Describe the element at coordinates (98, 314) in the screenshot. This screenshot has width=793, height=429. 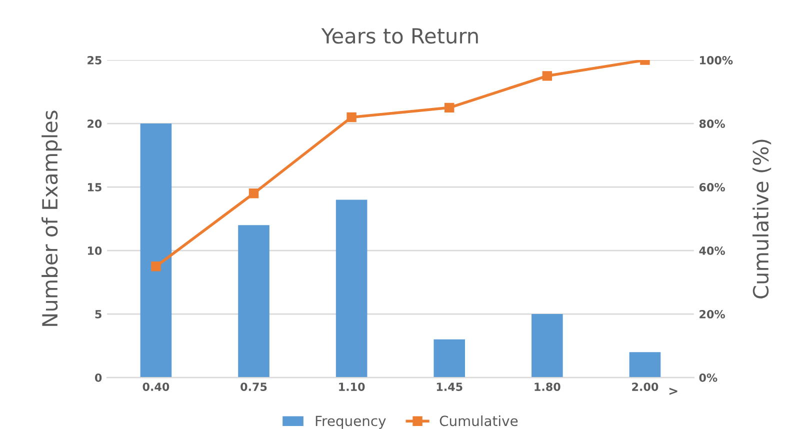
I see `y-tick-label: 5` at that location.